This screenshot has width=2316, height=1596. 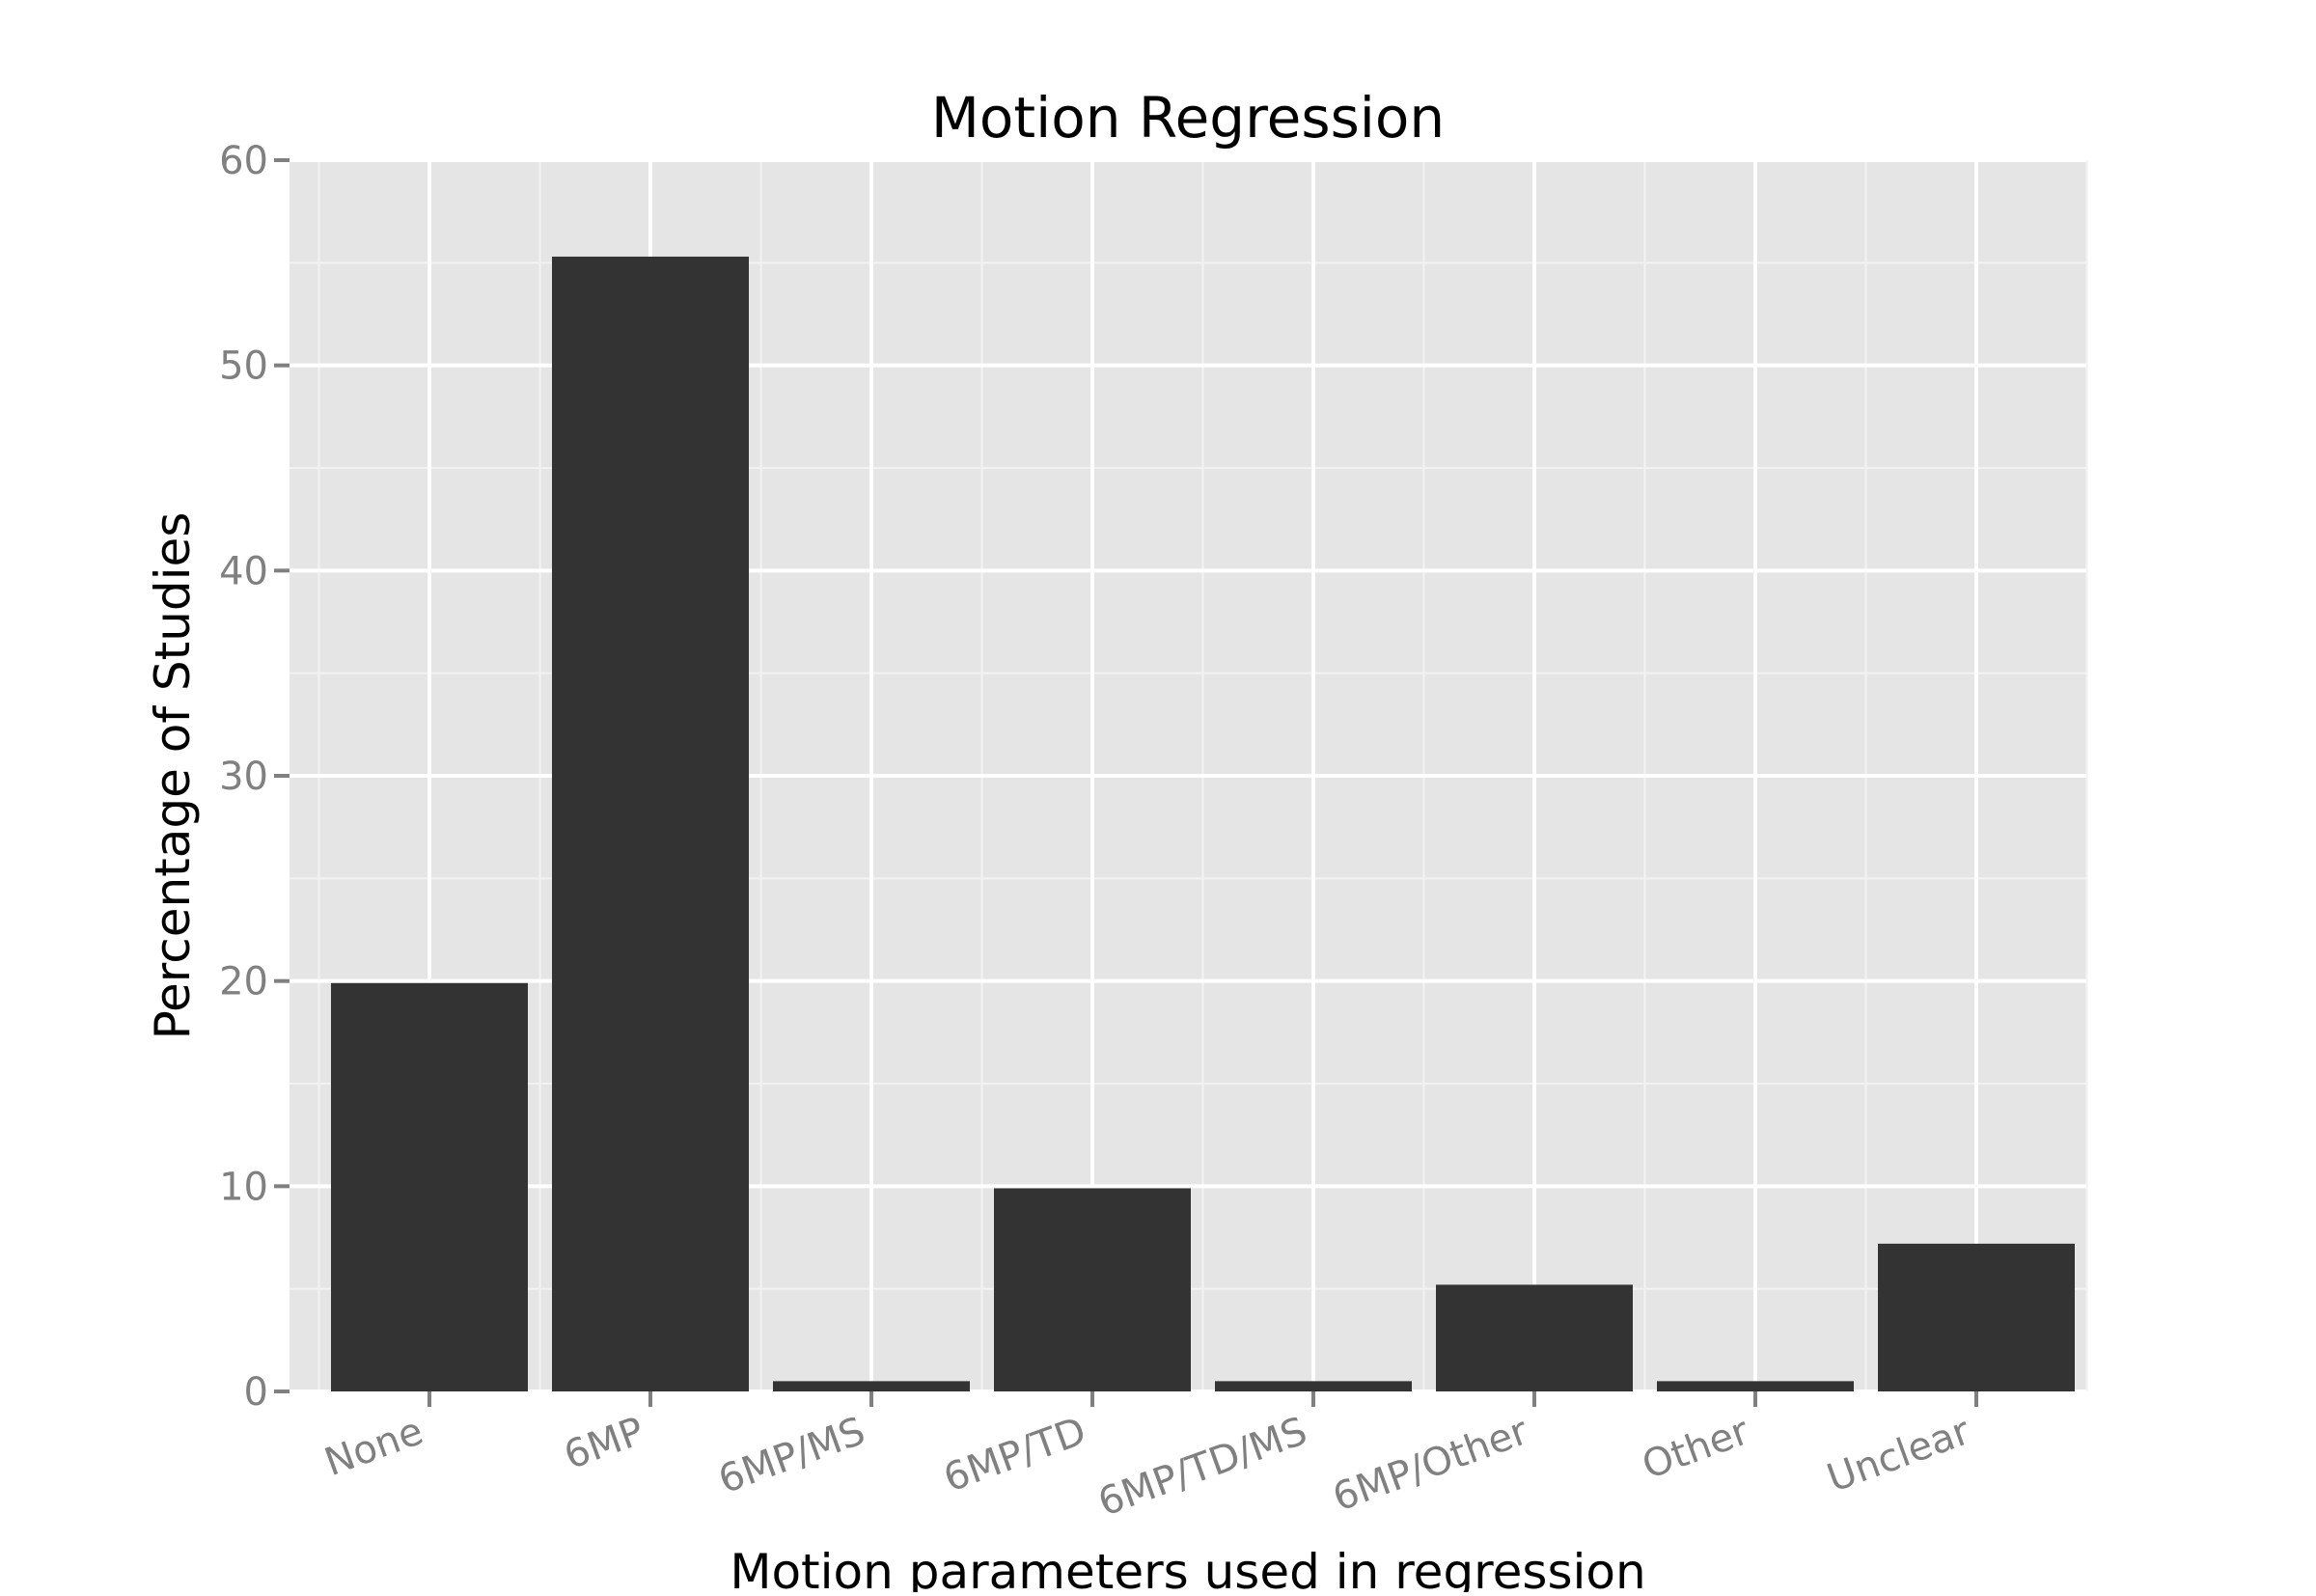 What do you see at coordinates (243, 571) in the screenshot?
I see `y-tick-label: 40` at bounding box center [243, 571].